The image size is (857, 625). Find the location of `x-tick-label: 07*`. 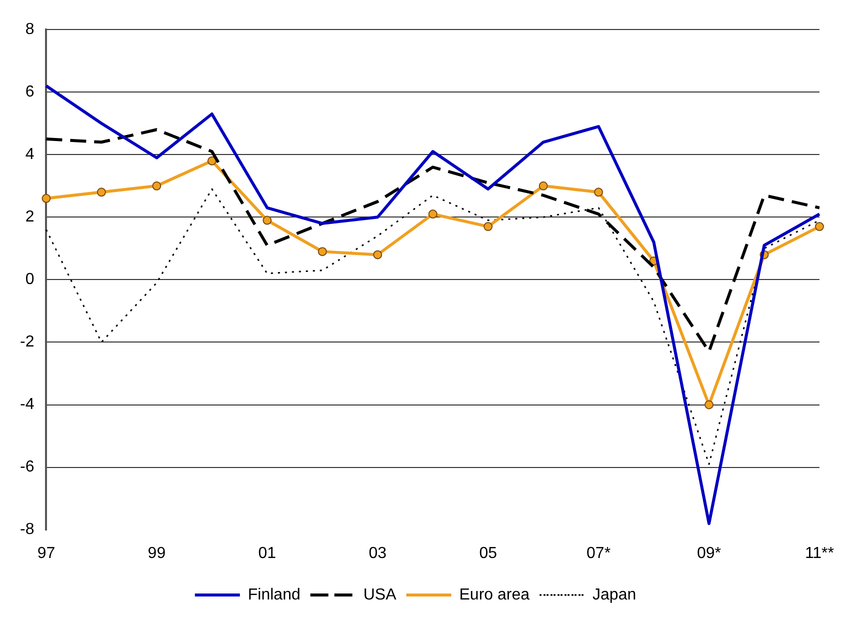

x-tick-label: 07* is located at coordinates (598, 553).